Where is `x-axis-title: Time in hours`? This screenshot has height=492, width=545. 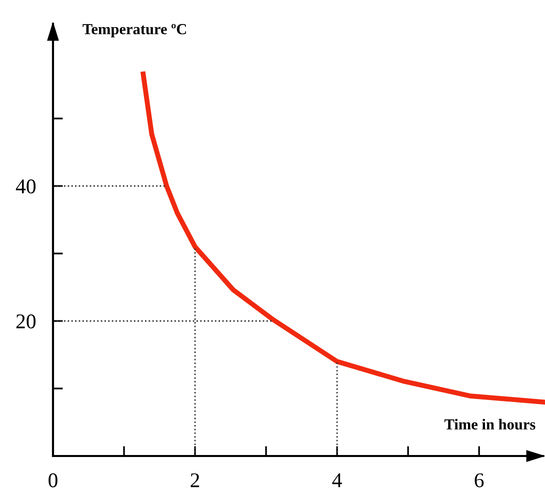 x-axis-title: Time in hours is located at coordinates (490, 424).